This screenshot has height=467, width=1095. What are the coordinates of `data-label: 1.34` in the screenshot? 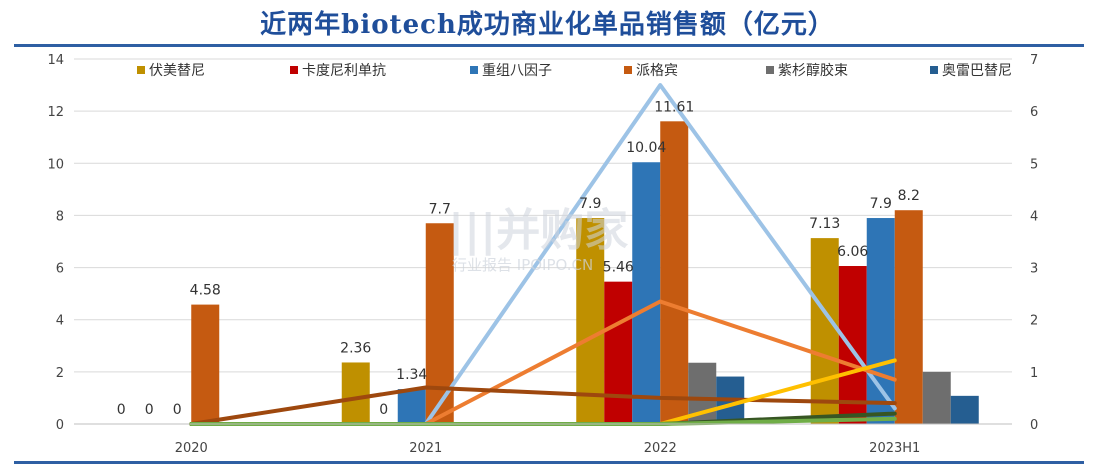 It's located at (411, 375).